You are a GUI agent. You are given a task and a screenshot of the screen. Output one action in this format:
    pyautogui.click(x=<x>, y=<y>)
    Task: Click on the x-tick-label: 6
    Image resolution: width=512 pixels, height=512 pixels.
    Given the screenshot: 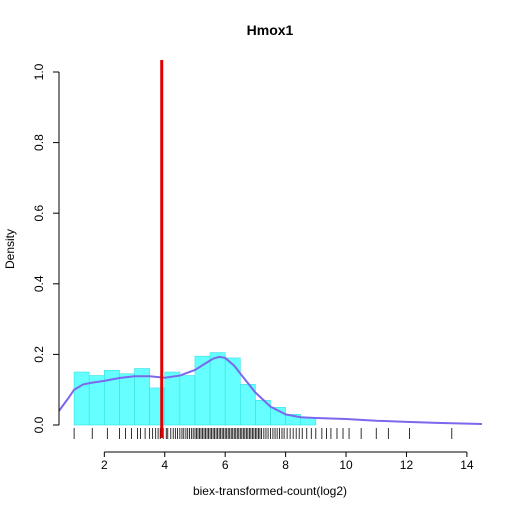 What is the action you would take?
    pyautogui.click(x=225, y=465)
    